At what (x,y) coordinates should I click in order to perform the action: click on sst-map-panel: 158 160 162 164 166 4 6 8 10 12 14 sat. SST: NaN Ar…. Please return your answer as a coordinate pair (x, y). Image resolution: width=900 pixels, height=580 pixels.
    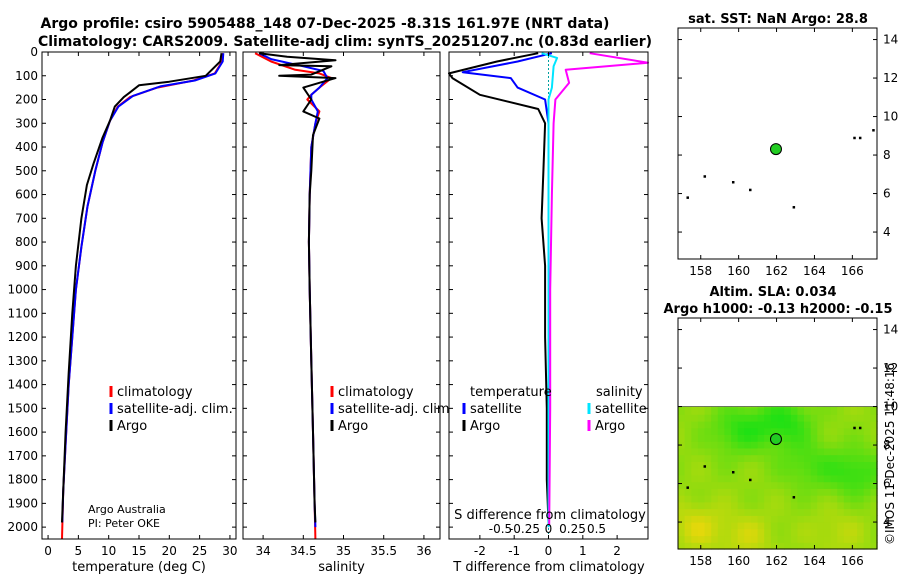
    Looking at the image, I should click on (787, 145).